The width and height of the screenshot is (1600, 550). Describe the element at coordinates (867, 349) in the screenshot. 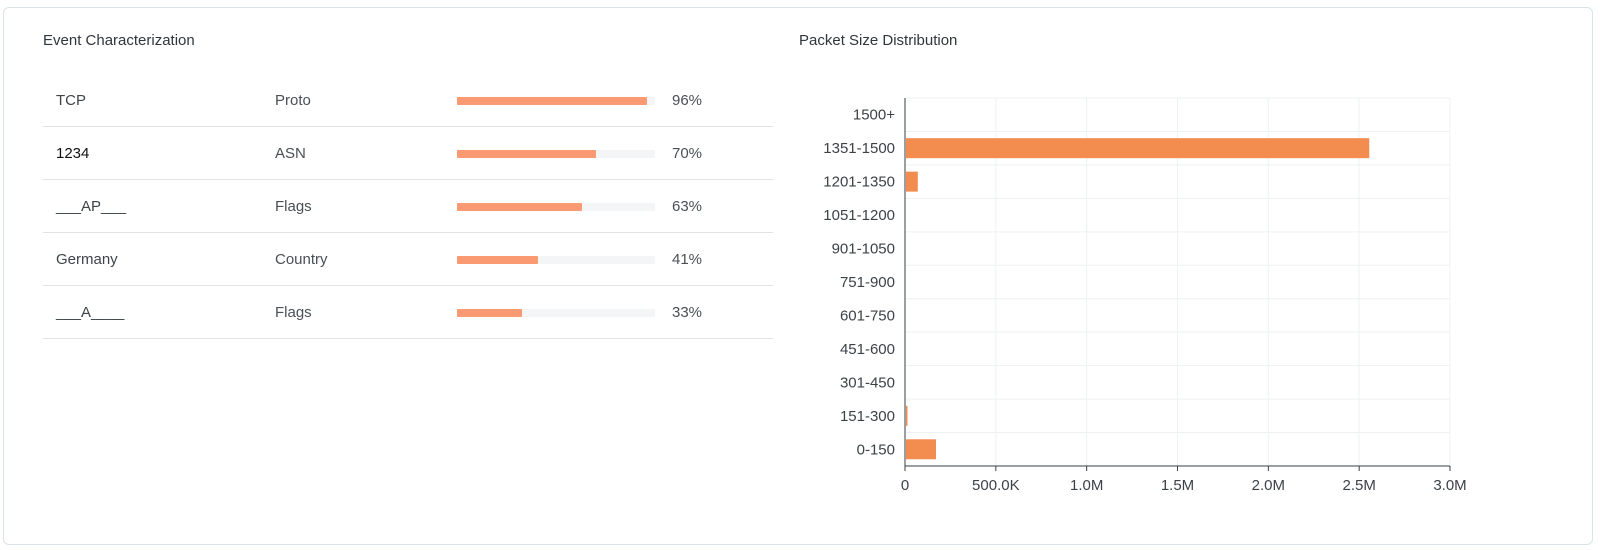

I see `y-tick-label: 451-600` at that location.